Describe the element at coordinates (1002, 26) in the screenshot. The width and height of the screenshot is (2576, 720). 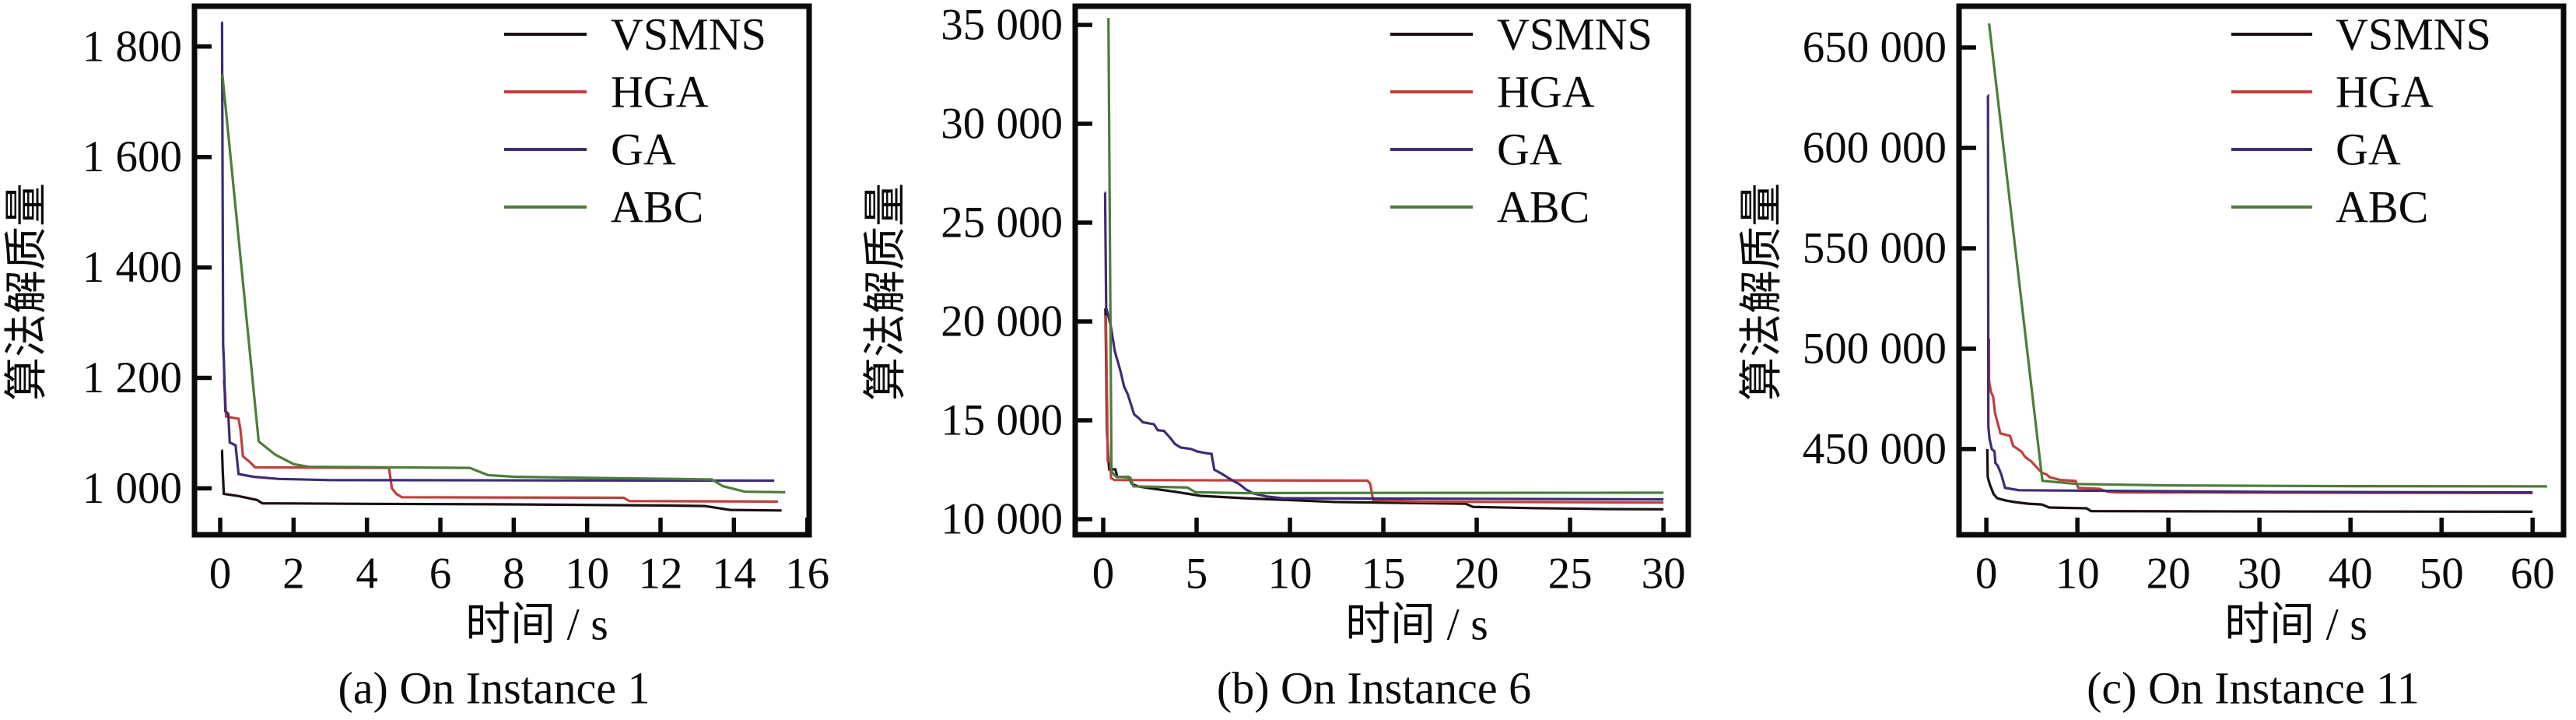
I see `y-tick-label: 35 000` at that location.